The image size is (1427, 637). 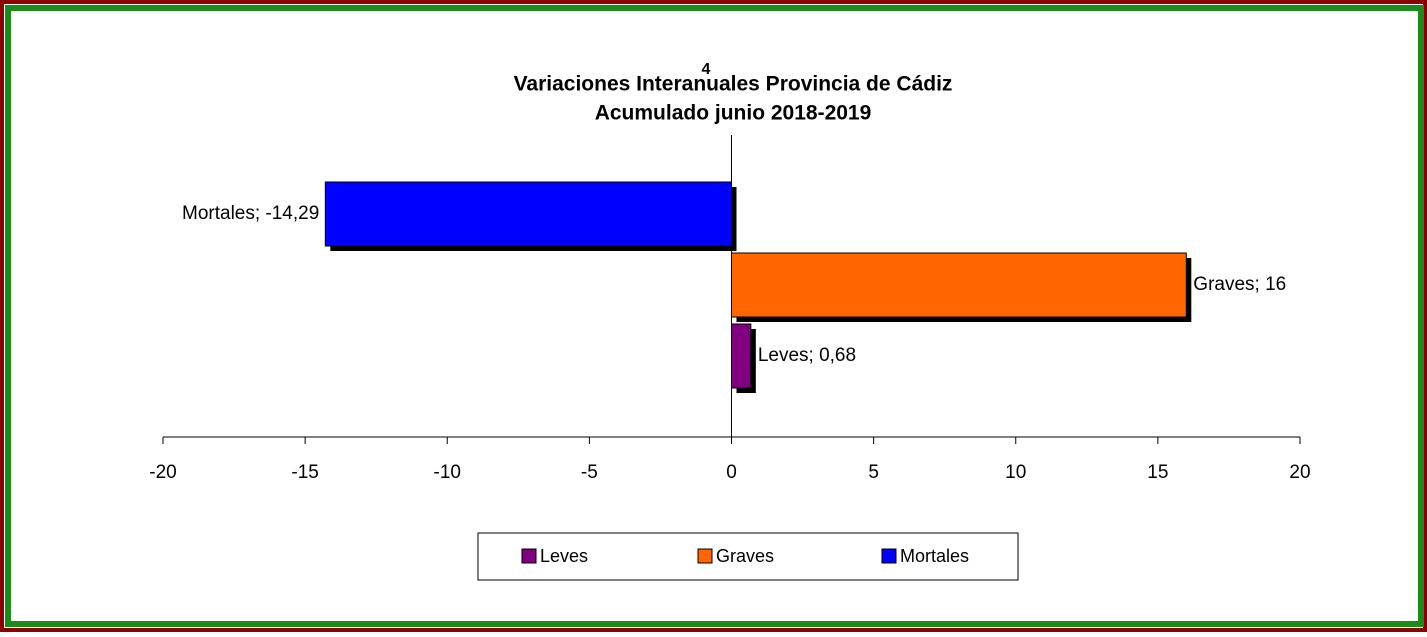 I want to click on legend-label: Mortales, so click(x=934, y=556).